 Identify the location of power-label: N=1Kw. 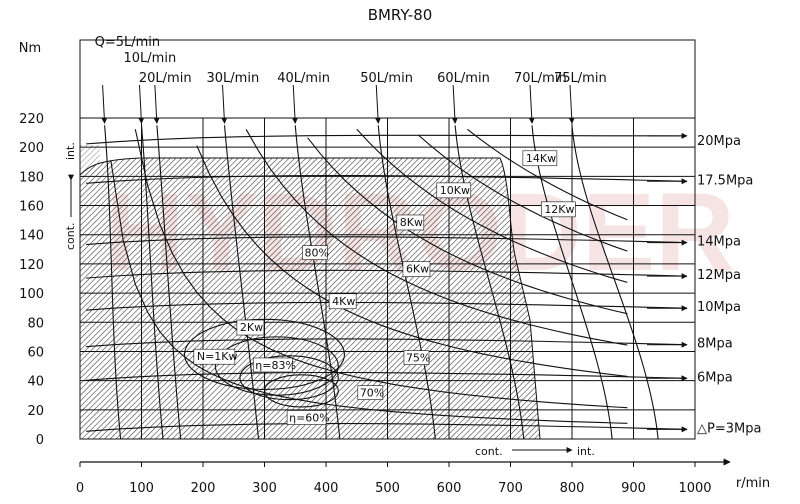
(217, 356).